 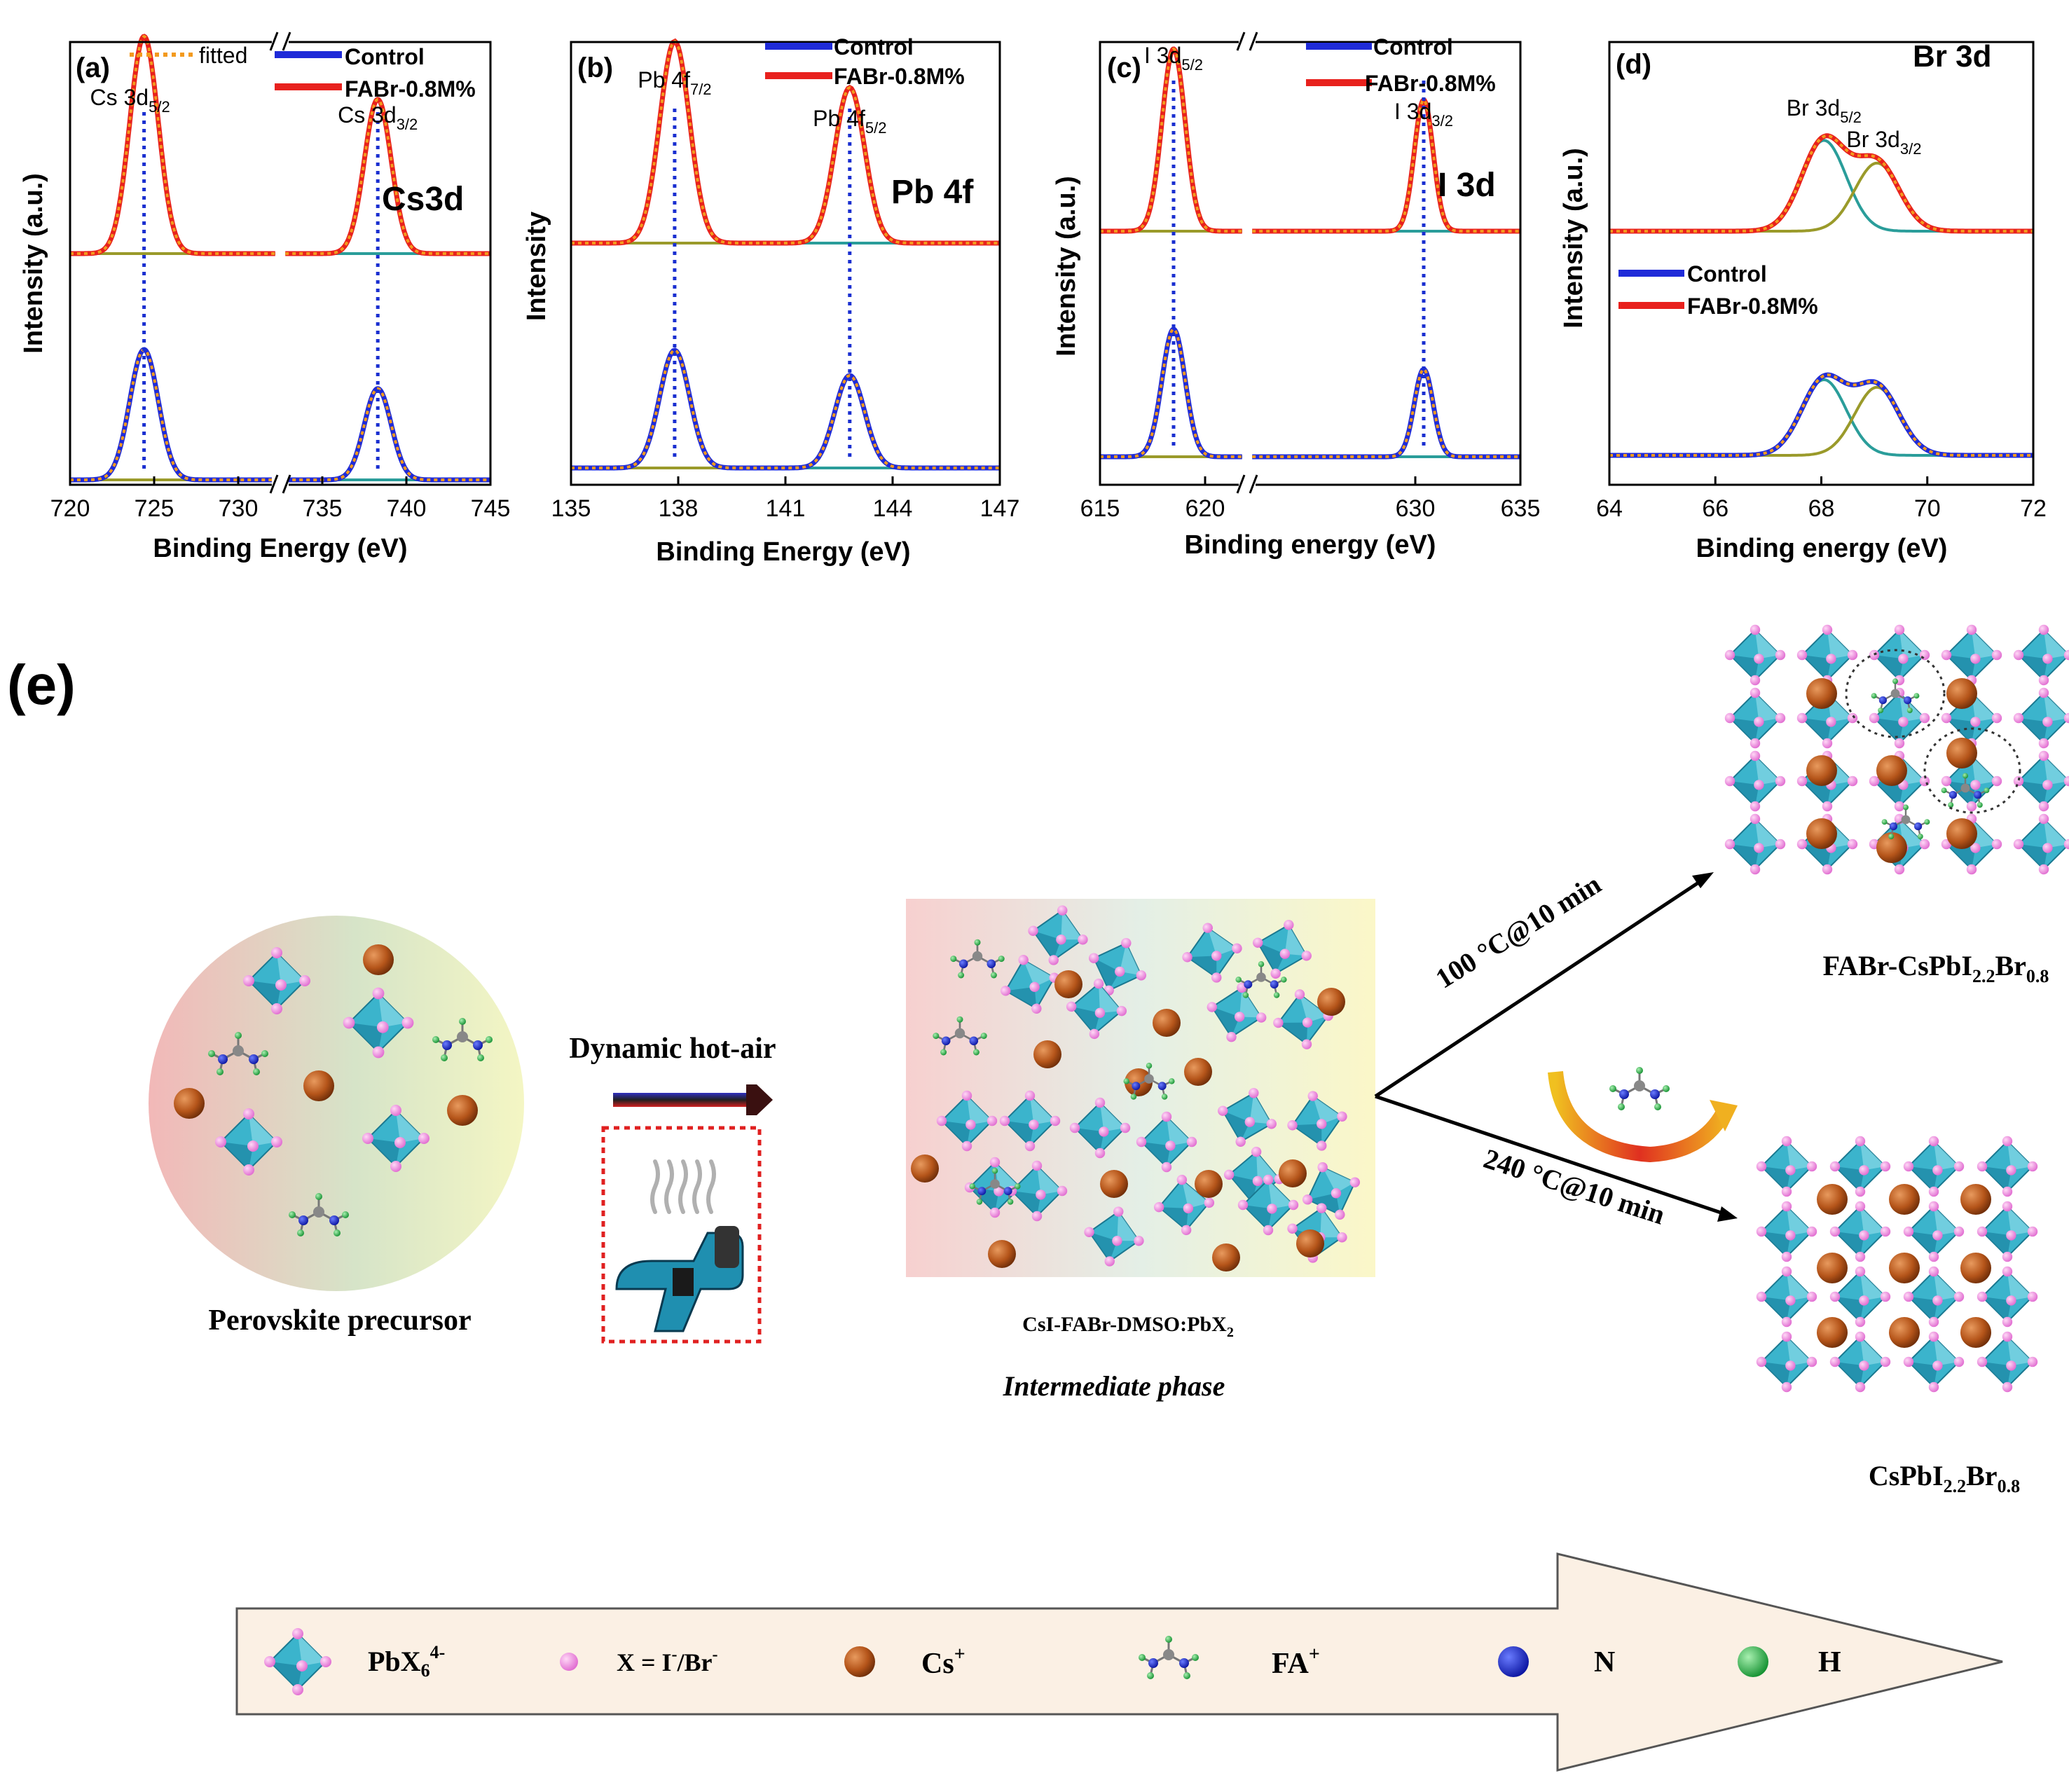 I want to click on panel-a-title: Cs3d, so click(x=423, y=199).